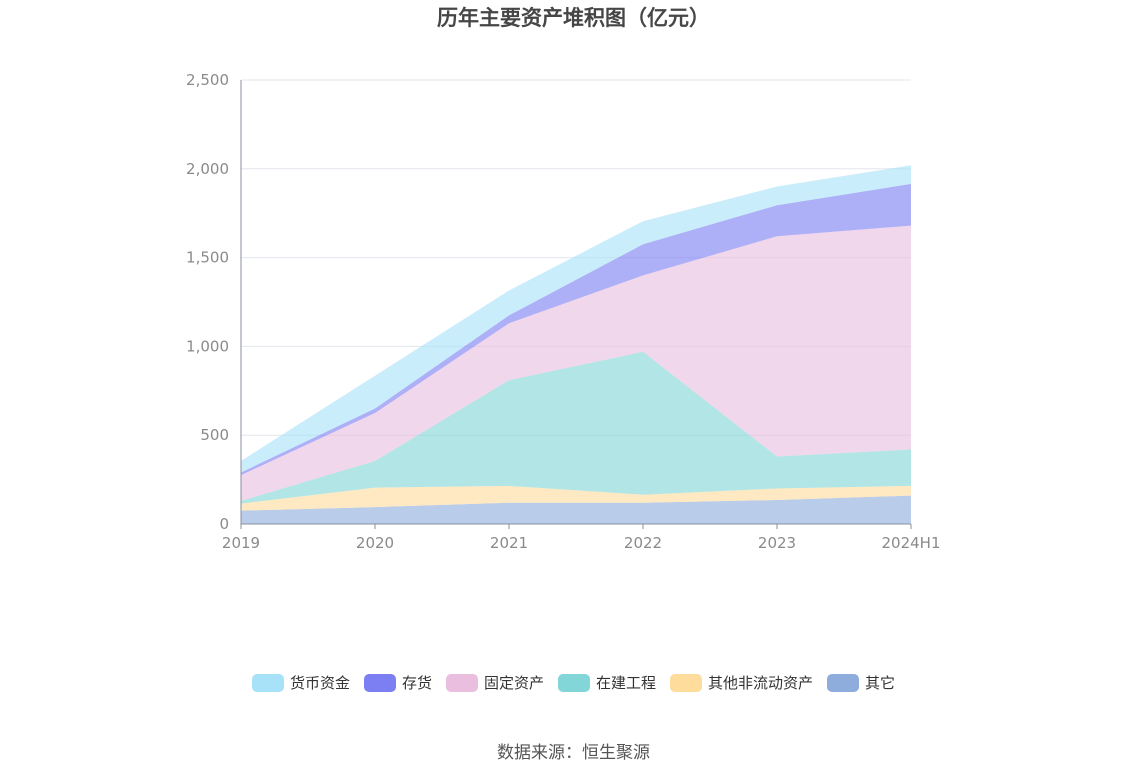 Image resolution: width=1147 pixels, height=776 pixels. What do you see at coordinates (581, 538) in the screenshot?
I see `x-tick-labels: 2019 2020 2021 2022 2023 2024H1` at bounding box center [581, 538].